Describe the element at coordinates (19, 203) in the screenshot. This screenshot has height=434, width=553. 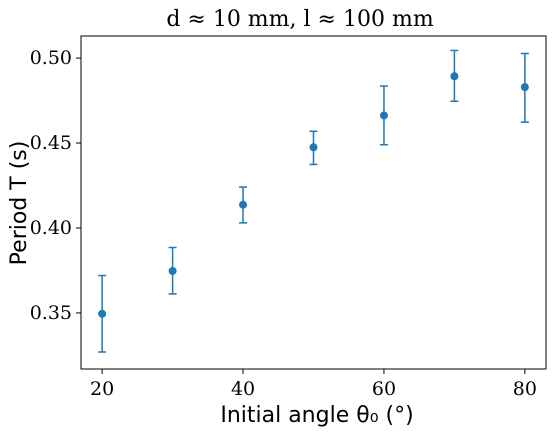
I see `y-axis-label: Period T (s)` at that location.